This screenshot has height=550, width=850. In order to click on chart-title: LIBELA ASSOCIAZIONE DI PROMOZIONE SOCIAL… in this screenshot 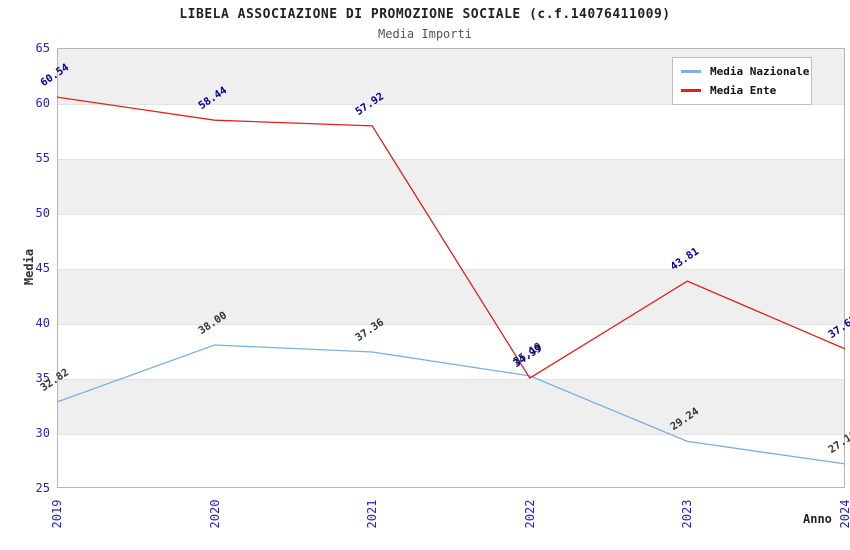, I will do `click(425, 14)`.